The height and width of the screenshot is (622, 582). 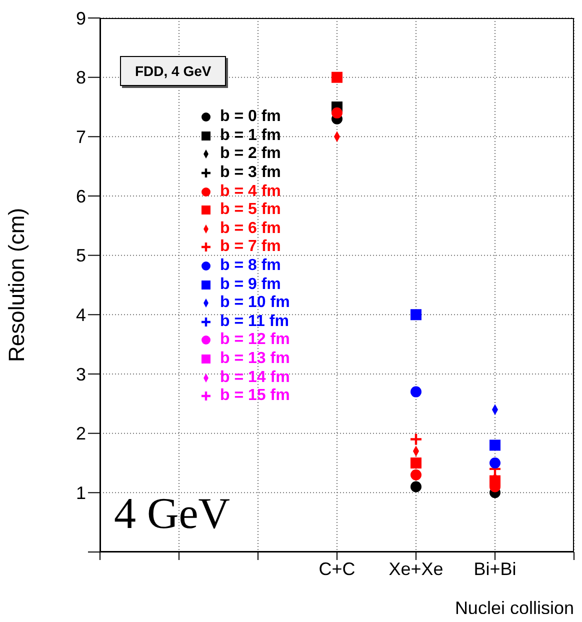 What do you see at coordinates (250, 173) in the screenshot?
I see `legend-label: b = 3 fm` at bounding box center [250, 173].